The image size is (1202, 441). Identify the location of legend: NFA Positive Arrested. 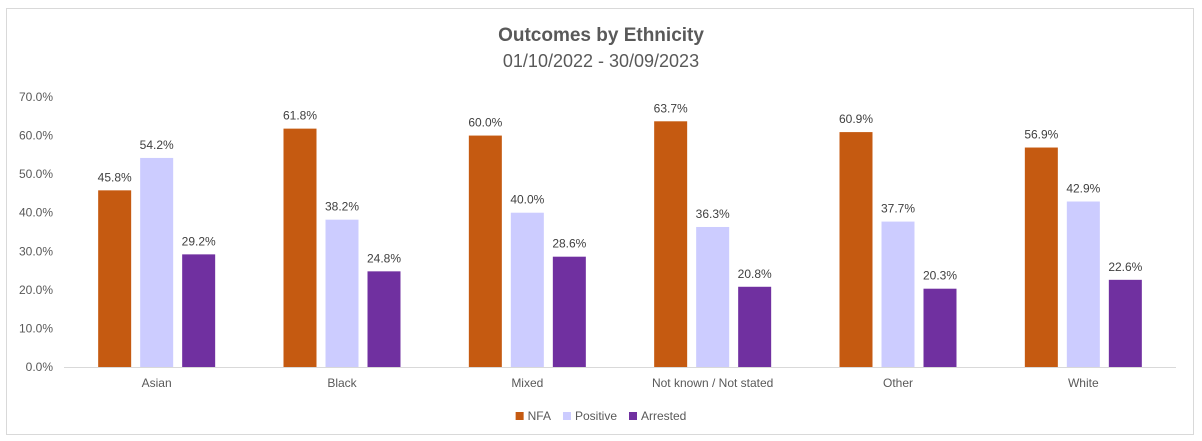
(600, 416).